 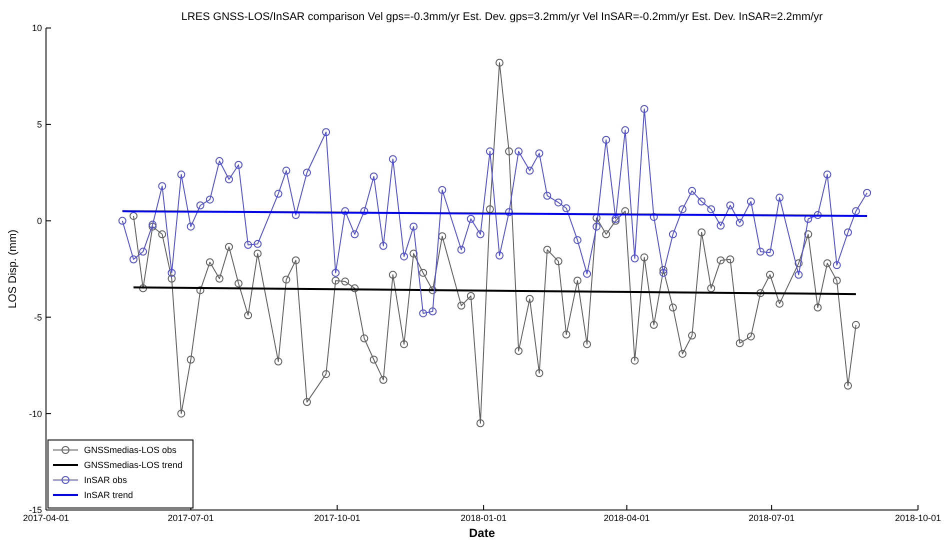 I want to click on x-tick-label: 2017-04-01, so click(x=46, y=518).